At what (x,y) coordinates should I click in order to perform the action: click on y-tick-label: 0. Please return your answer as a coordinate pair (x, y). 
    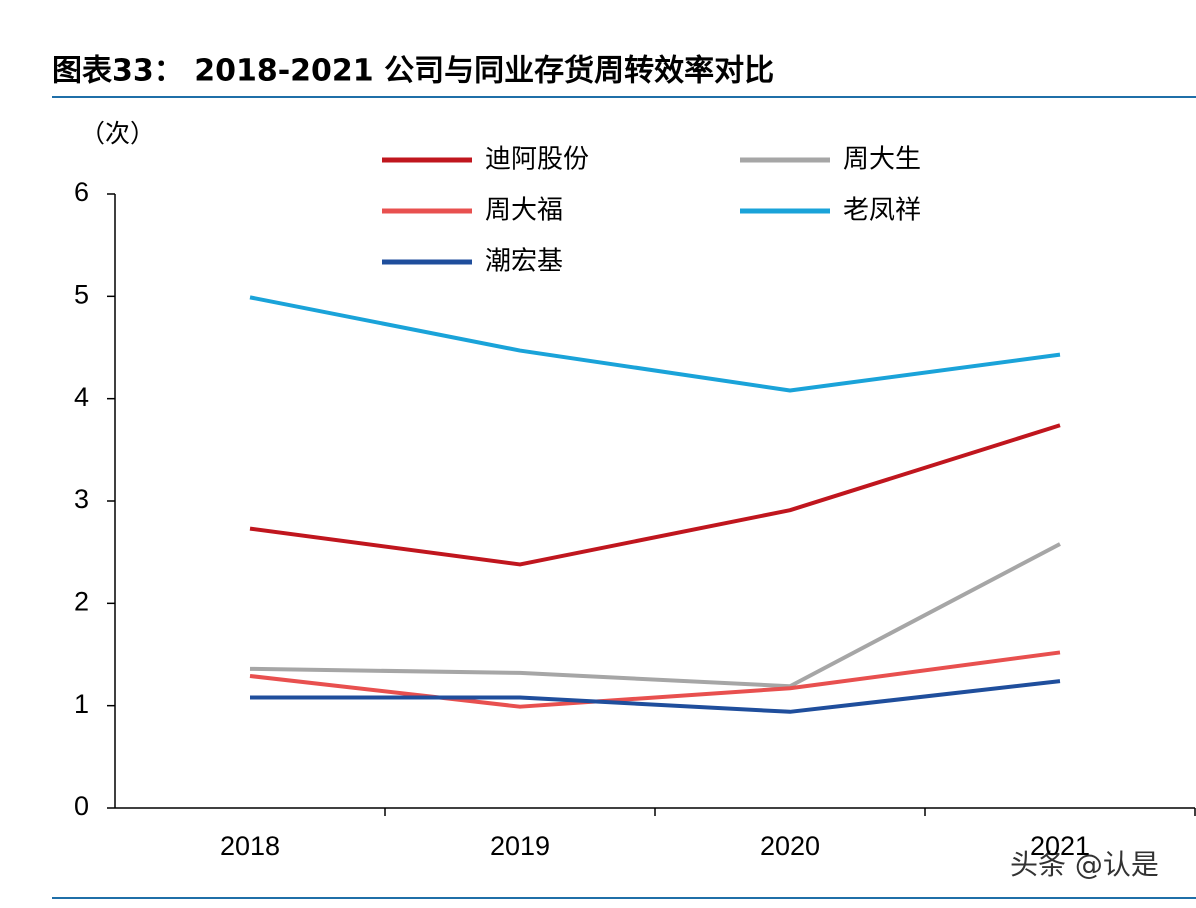
    Looking at the image, I should click on (81, 806).